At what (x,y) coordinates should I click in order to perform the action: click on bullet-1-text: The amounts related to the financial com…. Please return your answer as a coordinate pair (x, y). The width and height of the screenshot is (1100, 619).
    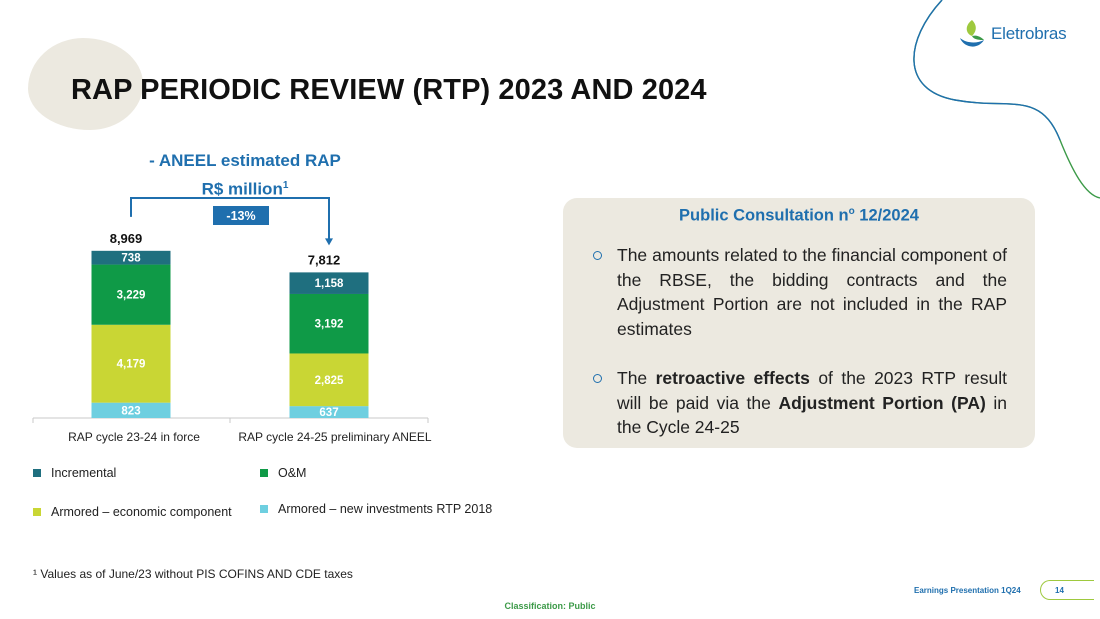
    Looking at the image, I should click on (812, 292).